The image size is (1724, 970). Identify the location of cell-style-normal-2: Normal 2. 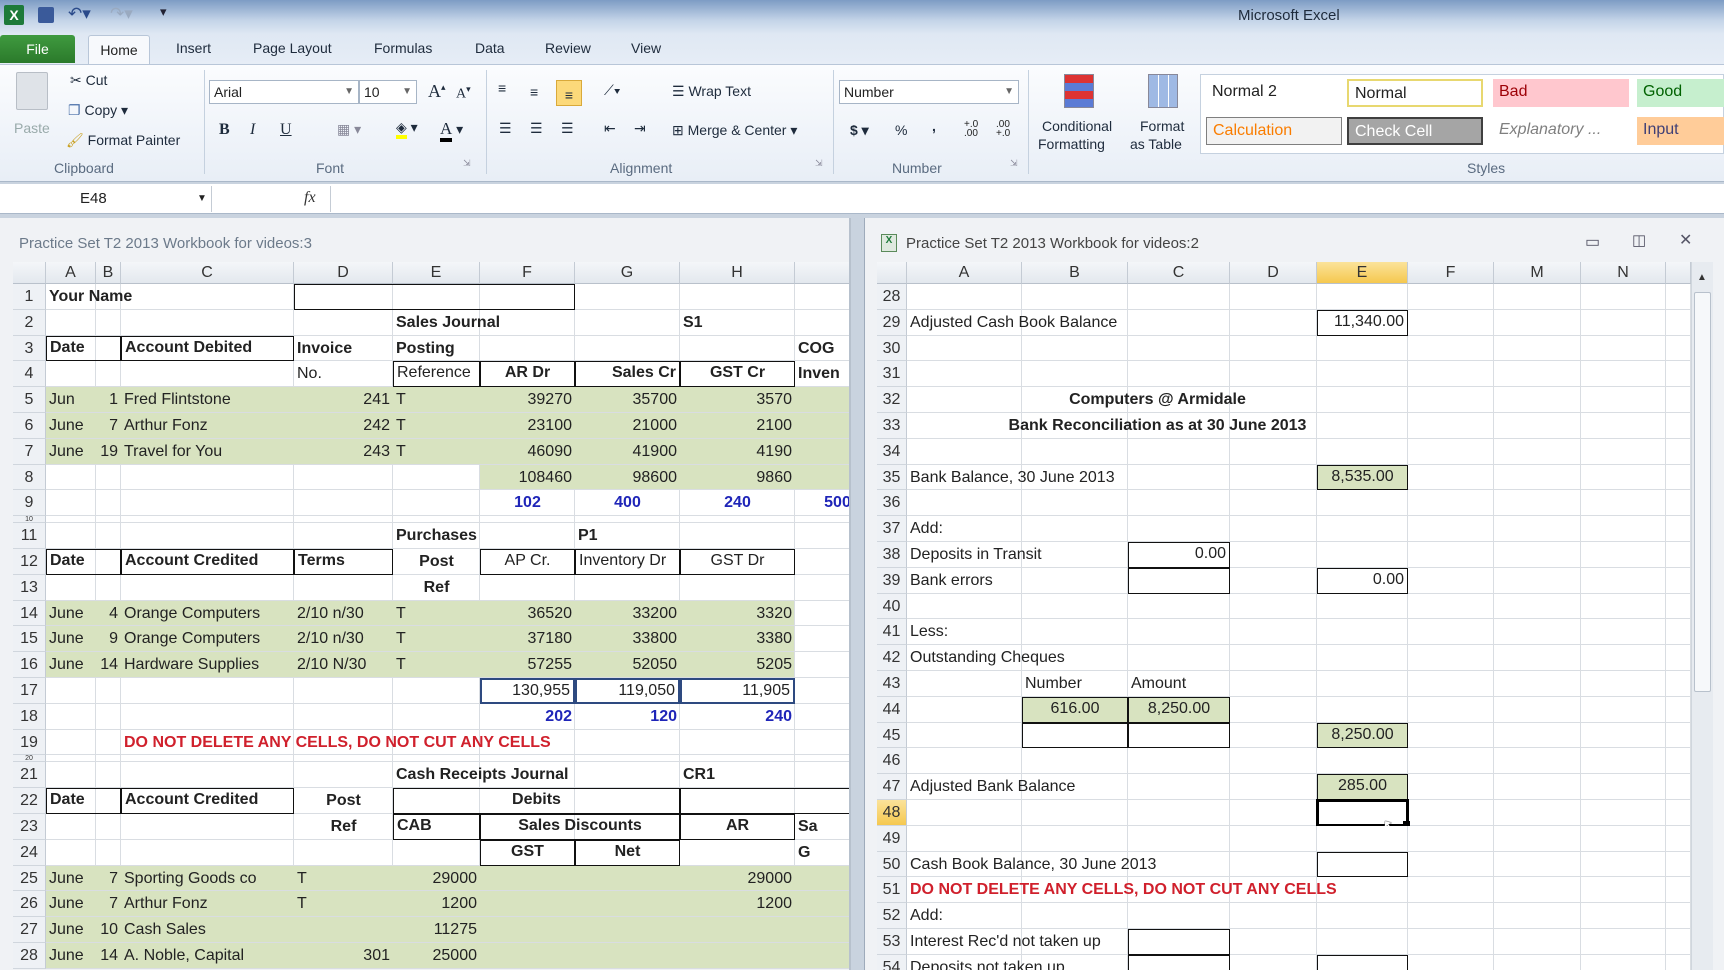
(1274, 93).